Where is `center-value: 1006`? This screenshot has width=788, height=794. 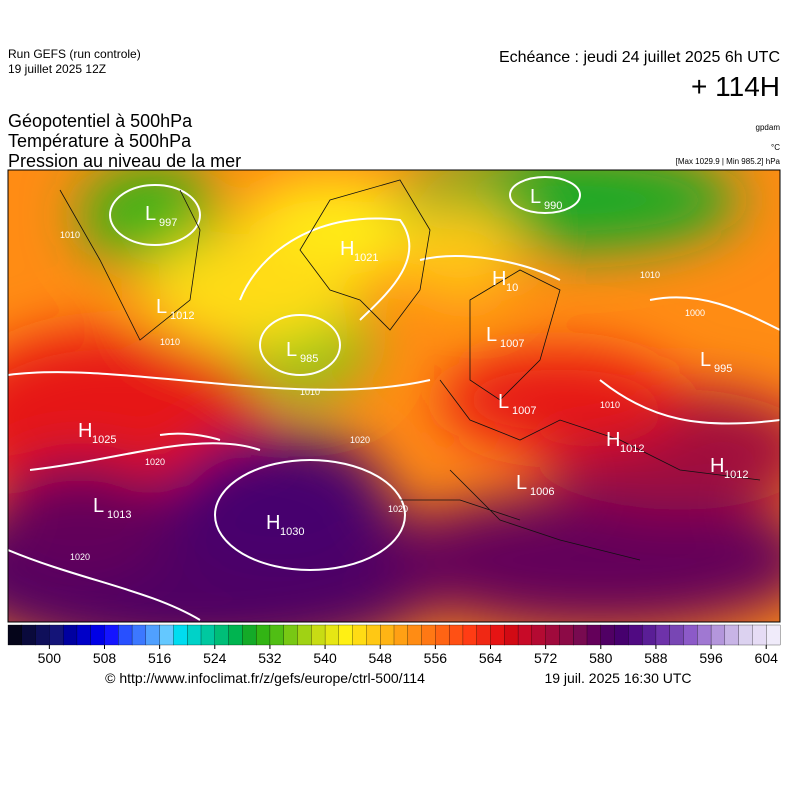
center-value: 1006 is located at coordinates (542, 492).